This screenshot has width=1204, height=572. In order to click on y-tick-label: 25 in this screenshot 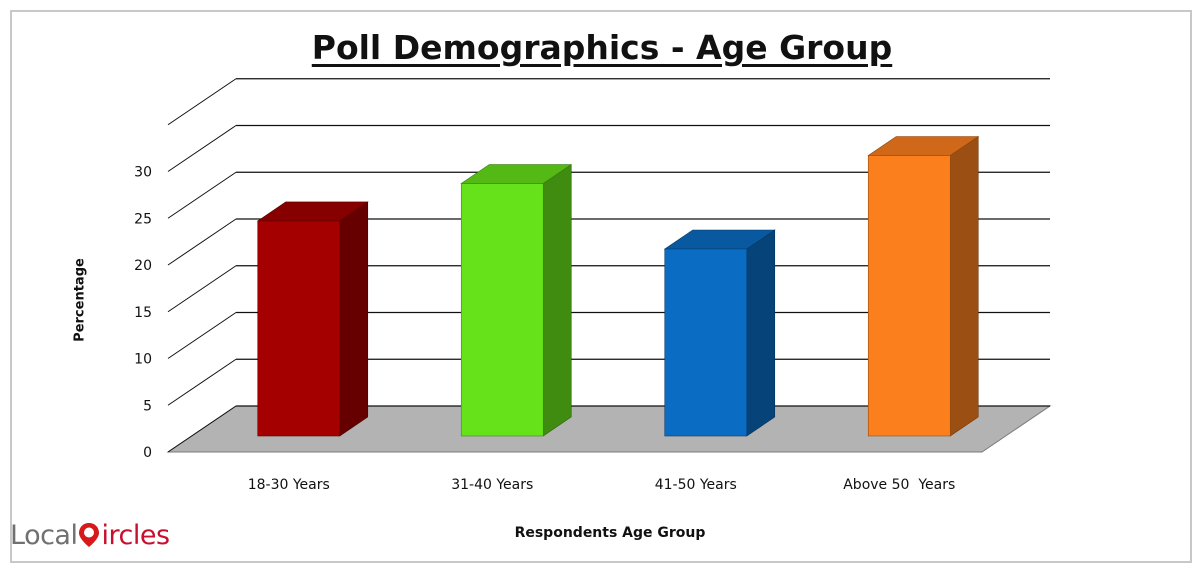, I will do `click(143, 219)`.